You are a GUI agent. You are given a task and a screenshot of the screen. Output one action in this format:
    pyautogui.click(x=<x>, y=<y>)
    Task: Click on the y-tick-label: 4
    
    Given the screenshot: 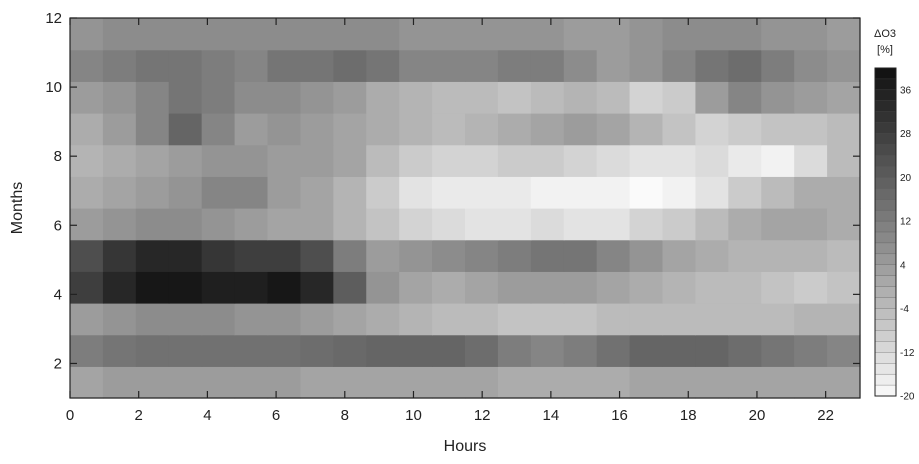 What is the action you would take?
    pyautogui.click(x=58, y=294)
    